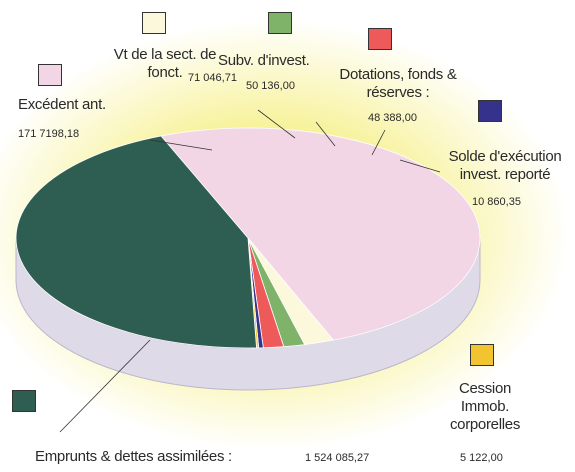 The height and width of the screenshot is (472, 575). I want to click on value-label: 171 7198,18, so click(49, 134).